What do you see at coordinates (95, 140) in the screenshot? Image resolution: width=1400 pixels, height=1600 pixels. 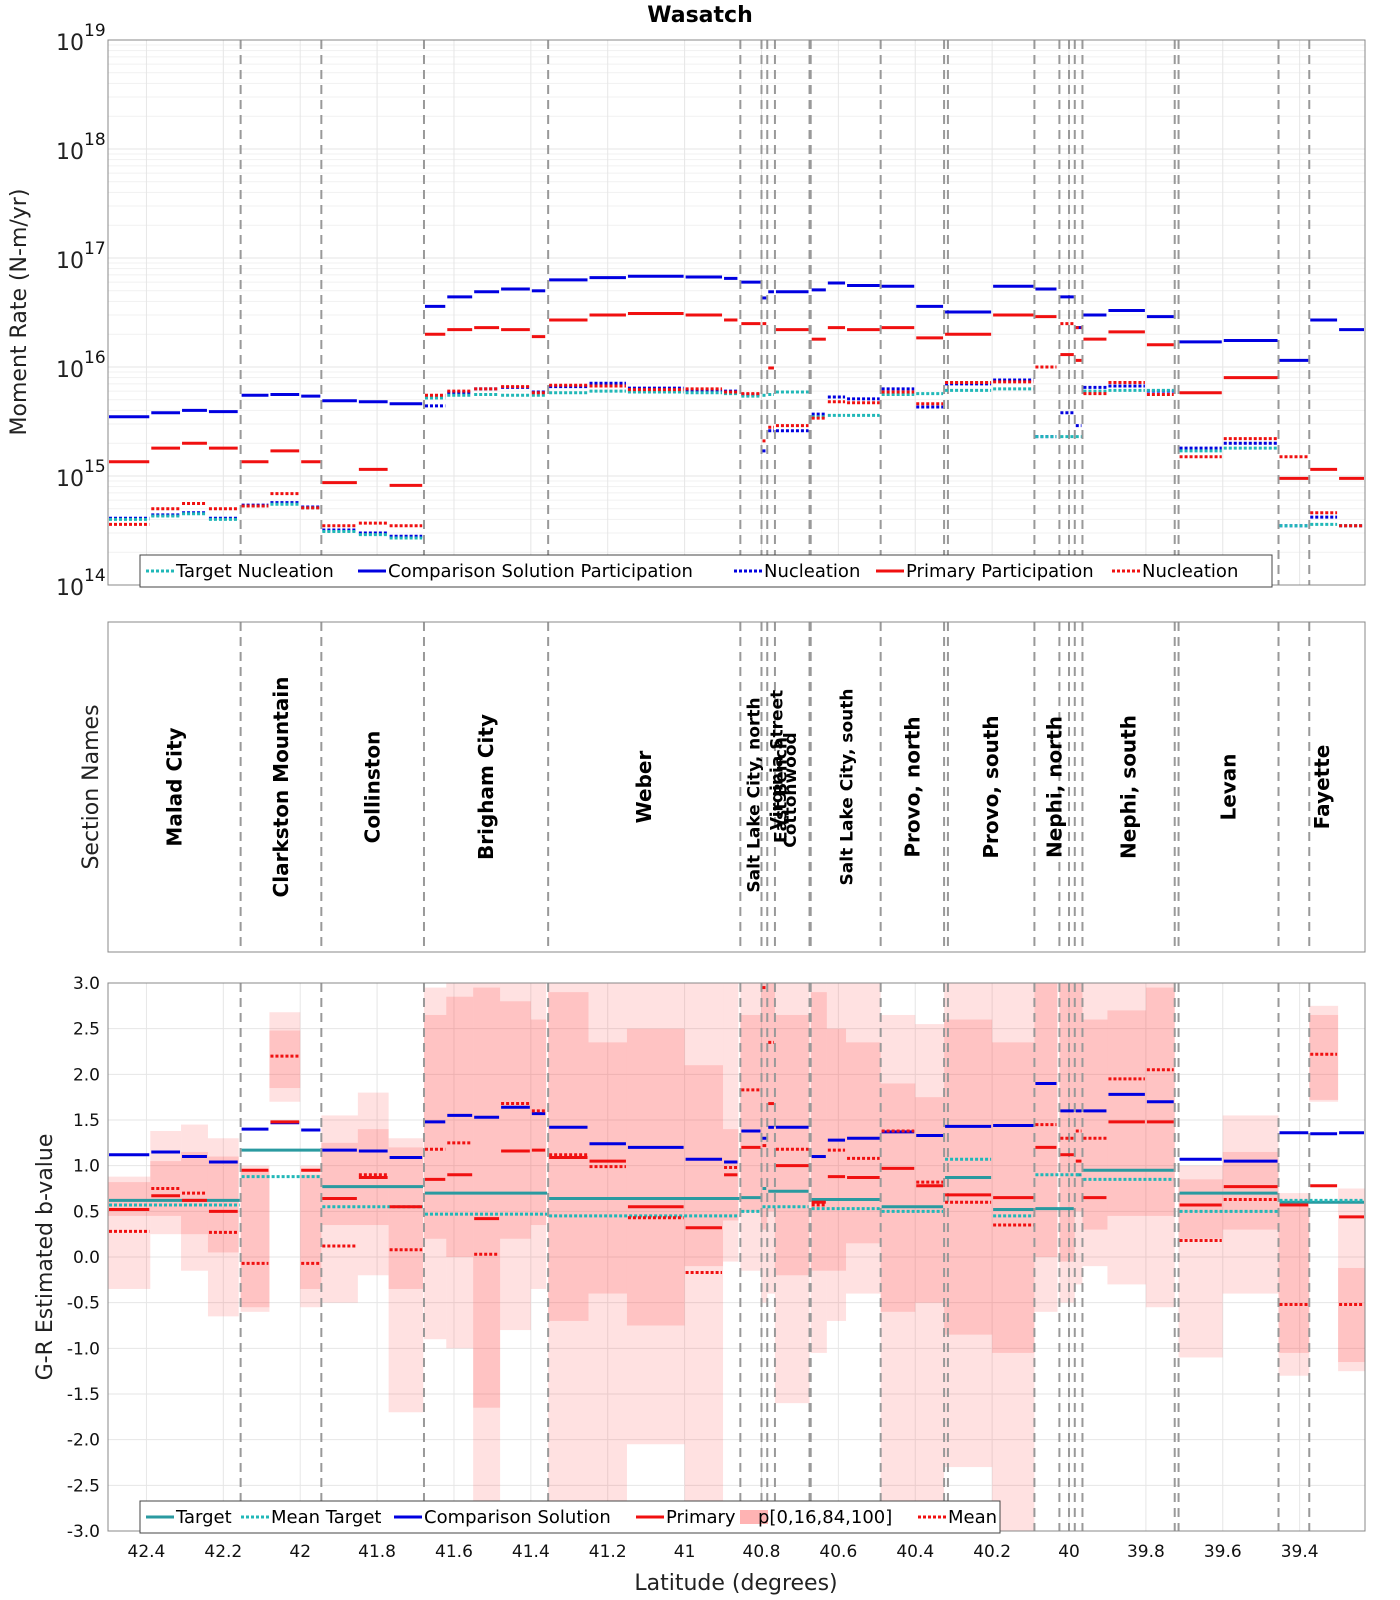 I see `y-tick-label-exponent: 18` at bounding box center [95, 140].